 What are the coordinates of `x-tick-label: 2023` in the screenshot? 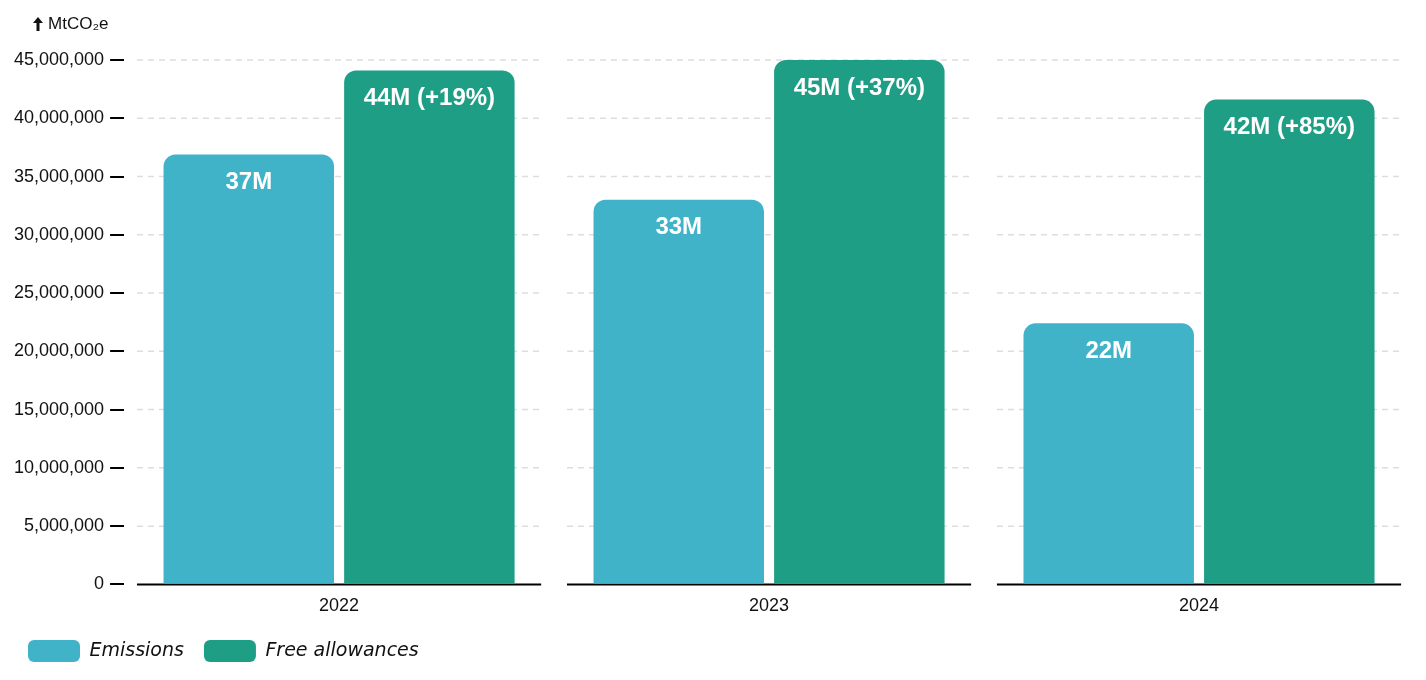 It's located at (769, 605).